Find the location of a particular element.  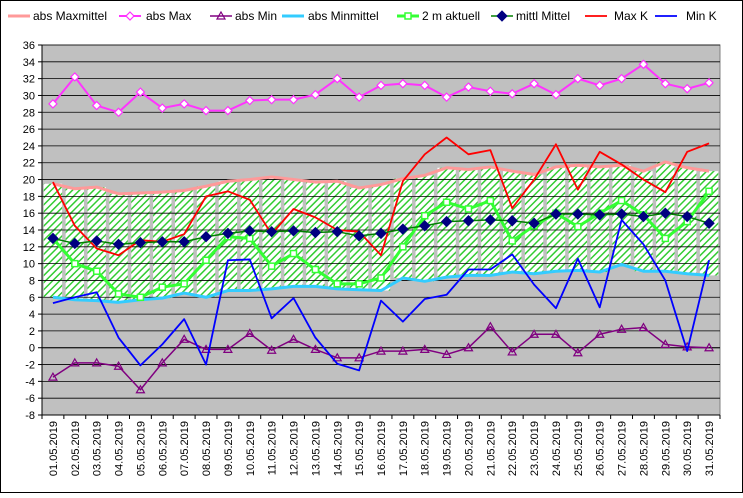

x-tick-label: 29.05.2019 is located at coordinates (666, 448).